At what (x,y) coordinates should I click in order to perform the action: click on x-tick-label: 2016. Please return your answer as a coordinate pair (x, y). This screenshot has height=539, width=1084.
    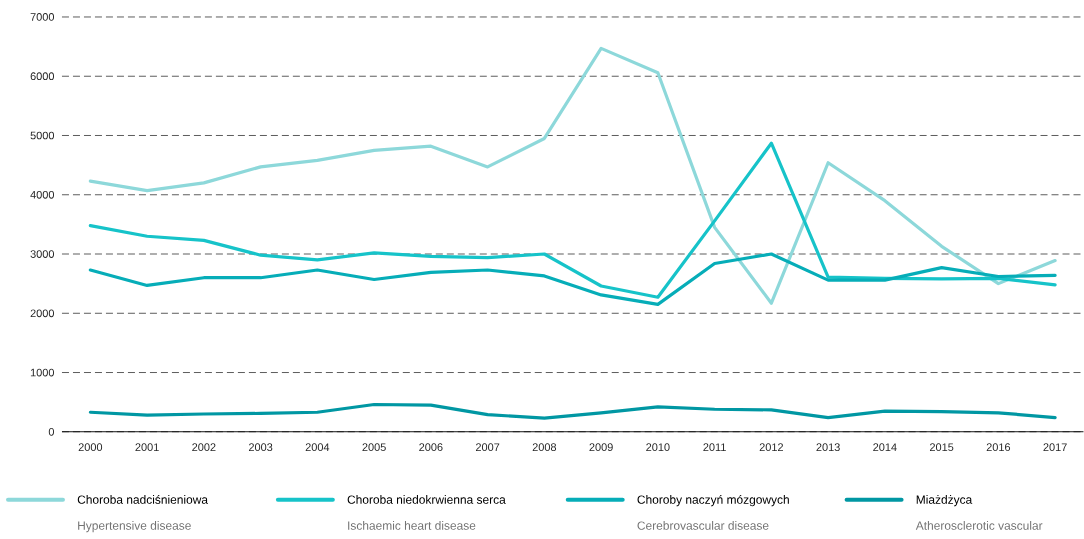
    Looking at the image, I should click on (998, 447).